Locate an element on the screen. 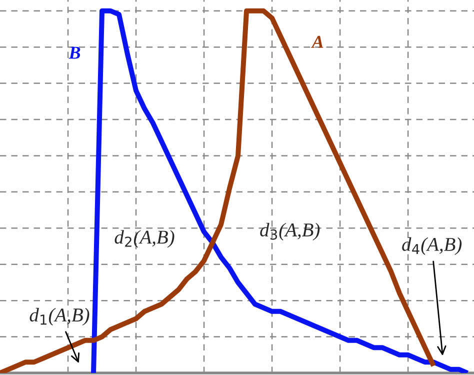  annotation: d$_{3}$(A,B) is located at coordinates (290, 231).